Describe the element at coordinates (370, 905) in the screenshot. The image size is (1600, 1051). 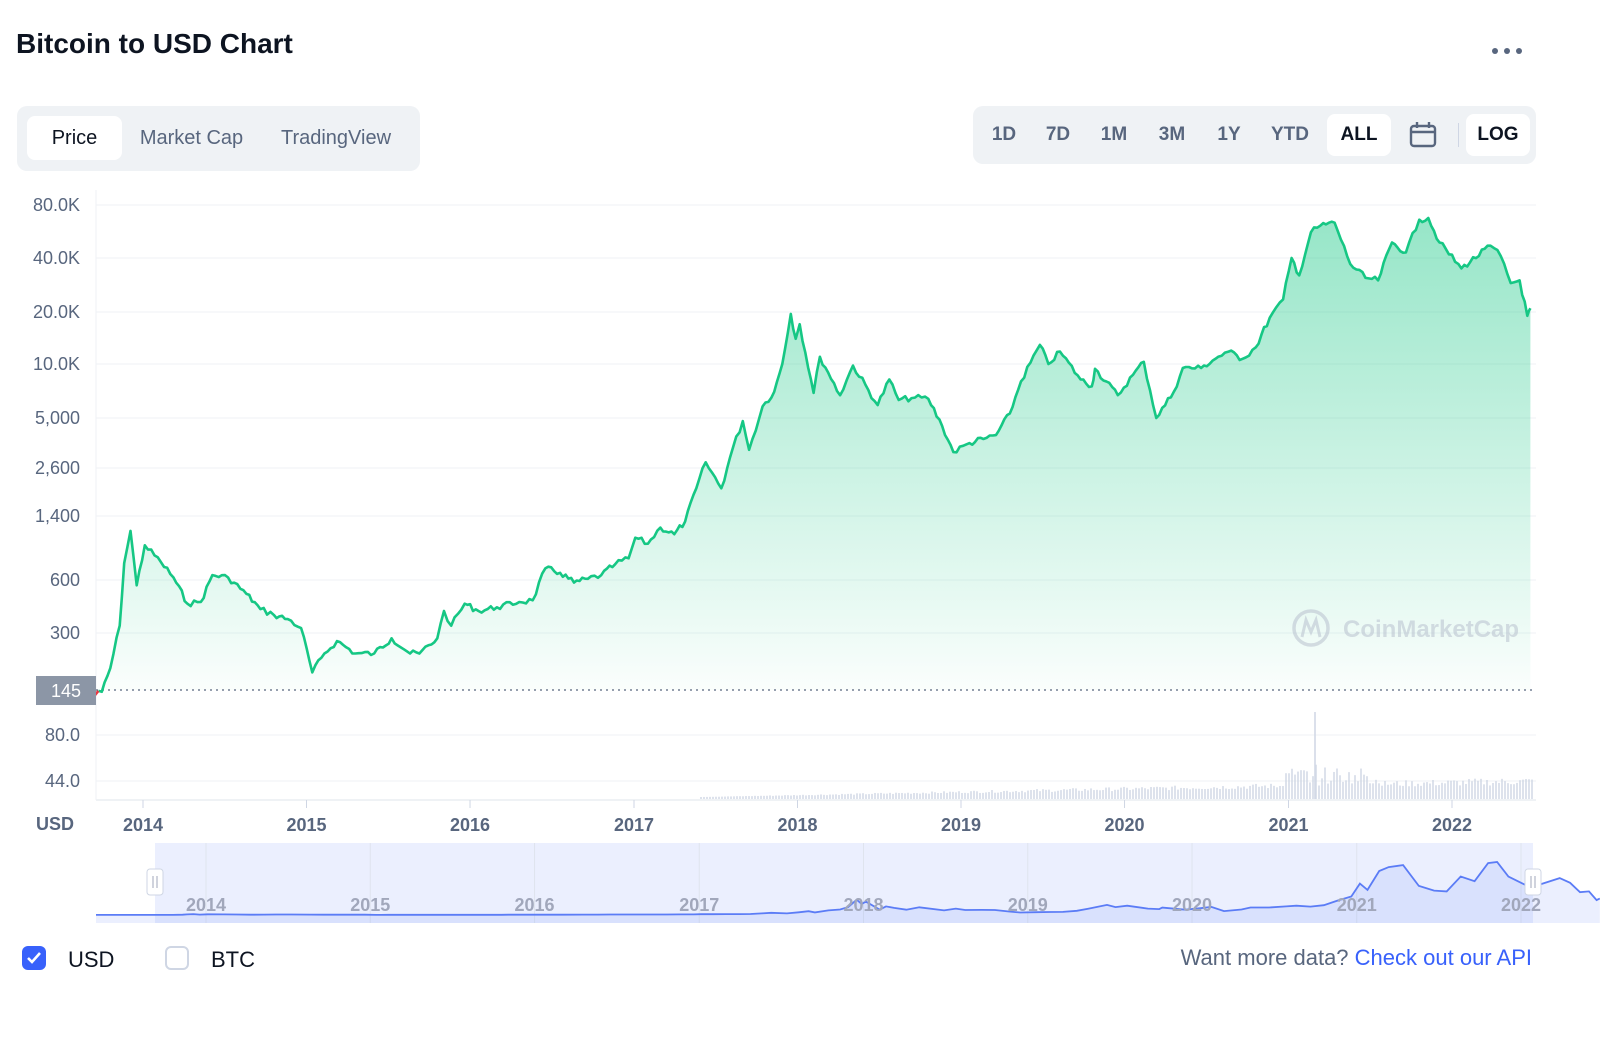
I see `navigator-tick-label: 2015` at that location.